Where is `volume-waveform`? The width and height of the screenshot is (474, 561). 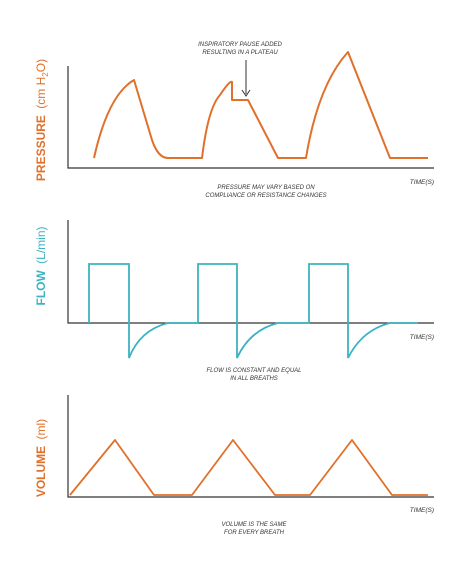
volume-waveform is located at coordinates (248, 467).